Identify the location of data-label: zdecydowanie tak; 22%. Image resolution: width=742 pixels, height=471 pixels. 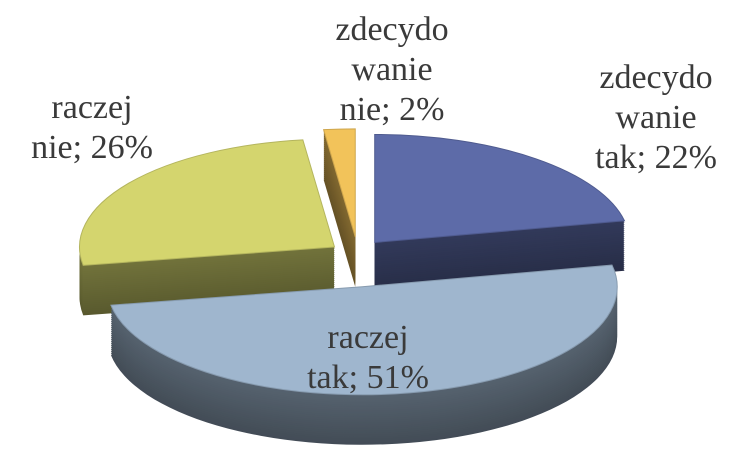
(656, 117).